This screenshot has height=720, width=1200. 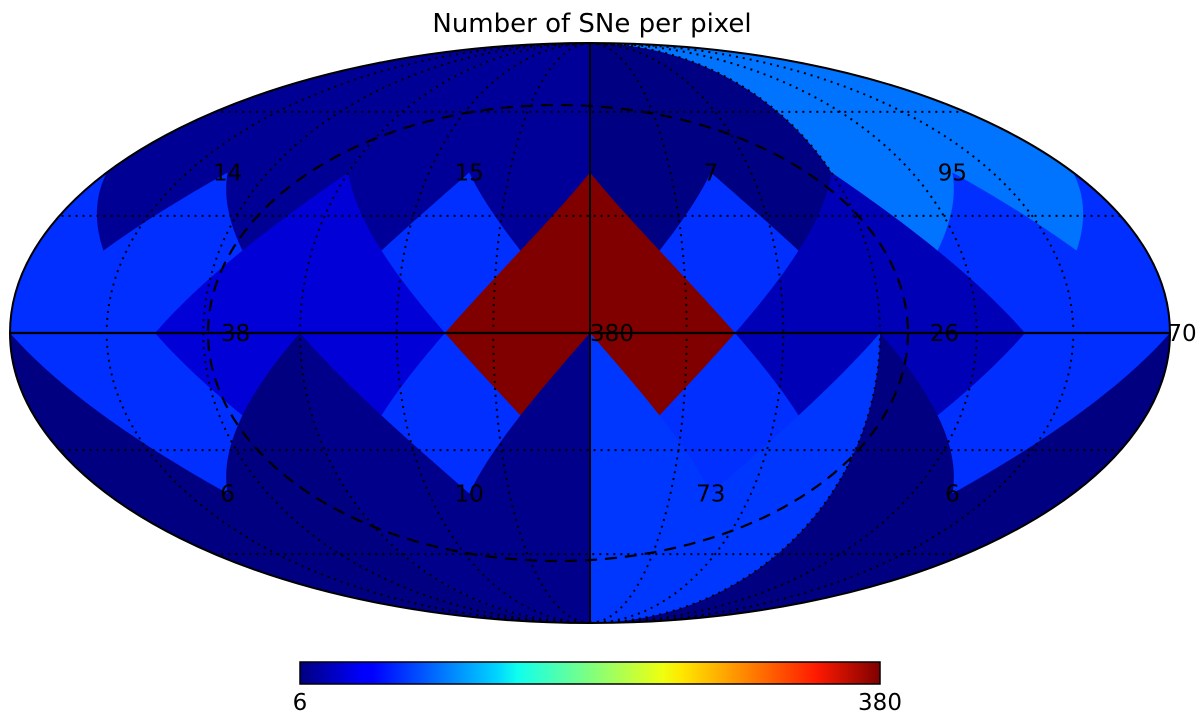 What do you see at coordinates (952, 174) in the screenshot?
I see `pixel-label-north-4: 95` at bounding box center [952, 174].